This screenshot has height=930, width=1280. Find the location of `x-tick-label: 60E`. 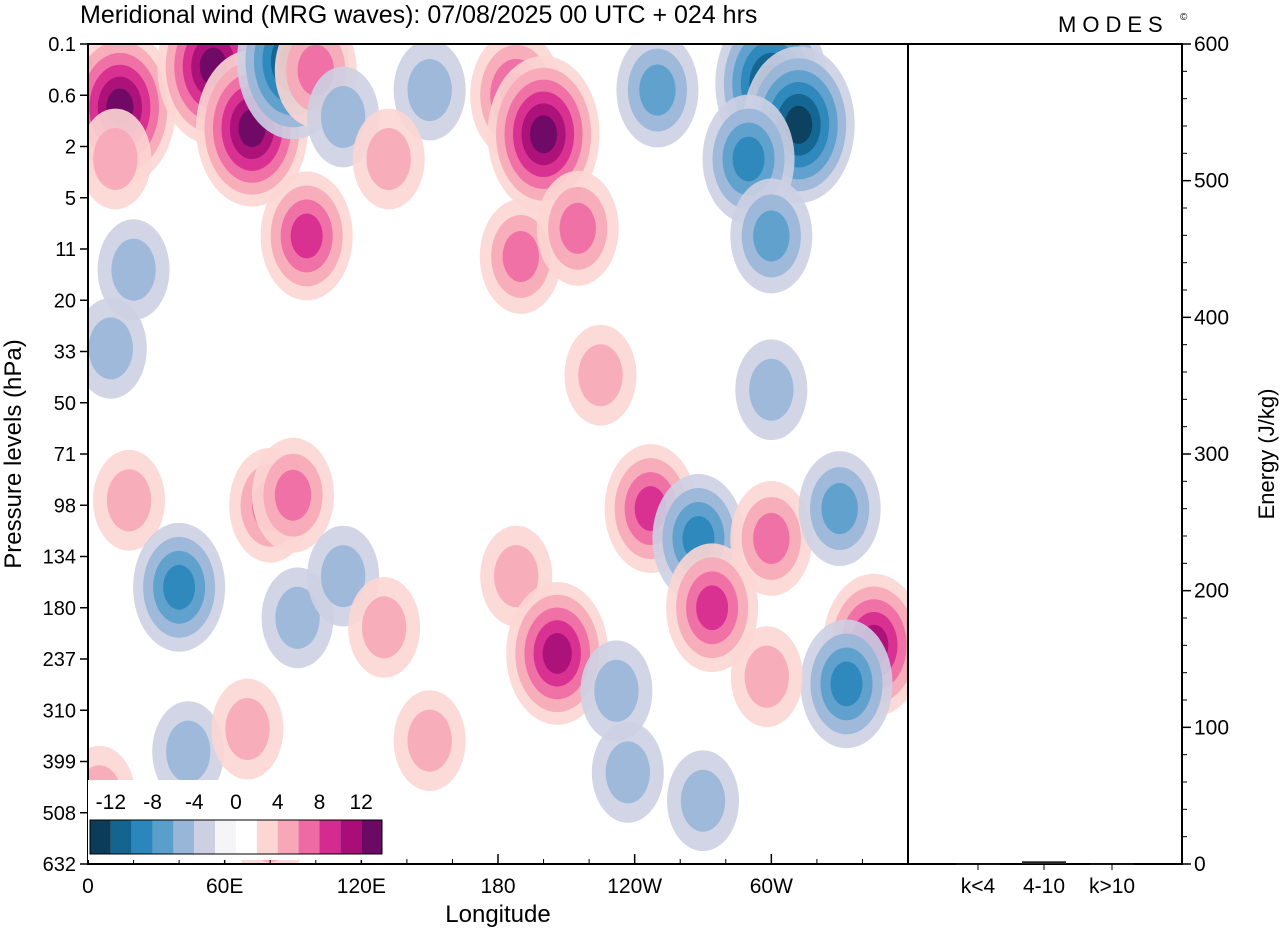

x-tick-label: 60E is located at coordinates (224, 886).